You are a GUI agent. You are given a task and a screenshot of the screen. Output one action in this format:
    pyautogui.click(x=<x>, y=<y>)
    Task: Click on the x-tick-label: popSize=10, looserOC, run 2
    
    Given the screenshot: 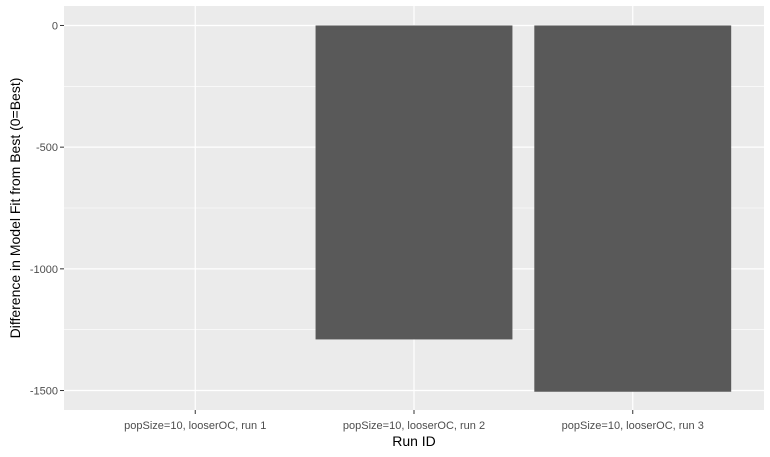 What is the action you would take?
    pyautogui.click(x=414, y=426)
    